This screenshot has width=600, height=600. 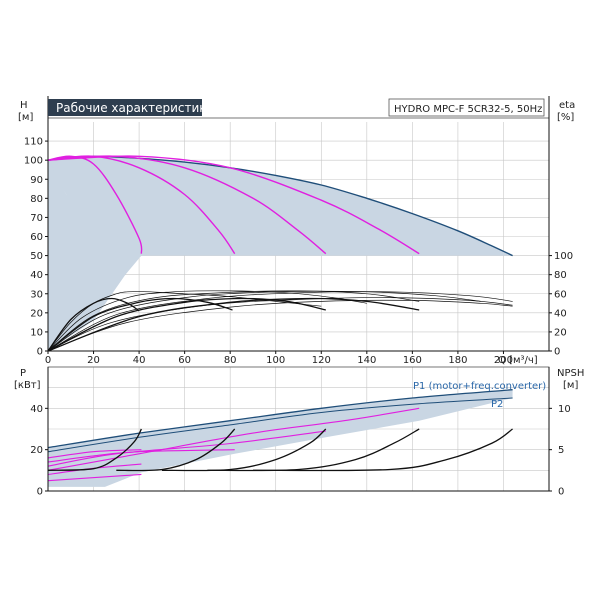 What do you see at coordinates (36, 332) in the screenshot?
I see `head-tick-label: 10` at bounding box center [36, 332].